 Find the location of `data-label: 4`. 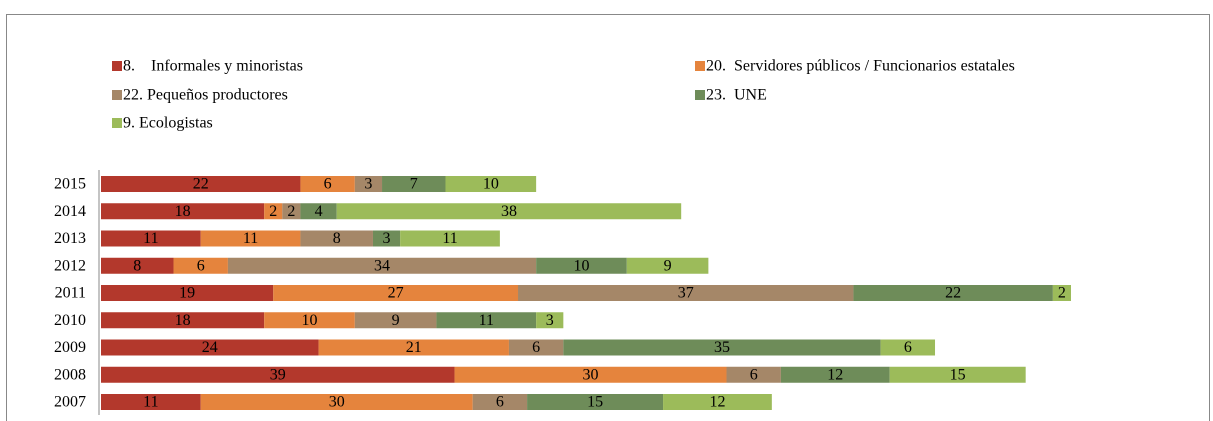

data-label: 4 is located at coordinates (319, 211).